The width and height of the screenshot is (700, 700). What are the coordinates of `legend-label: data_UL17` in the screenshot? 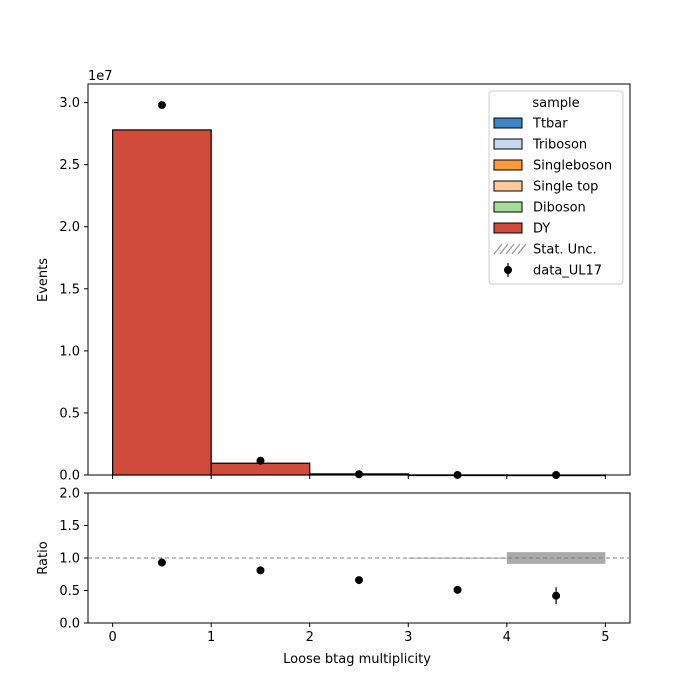 It's located at (567, 271).